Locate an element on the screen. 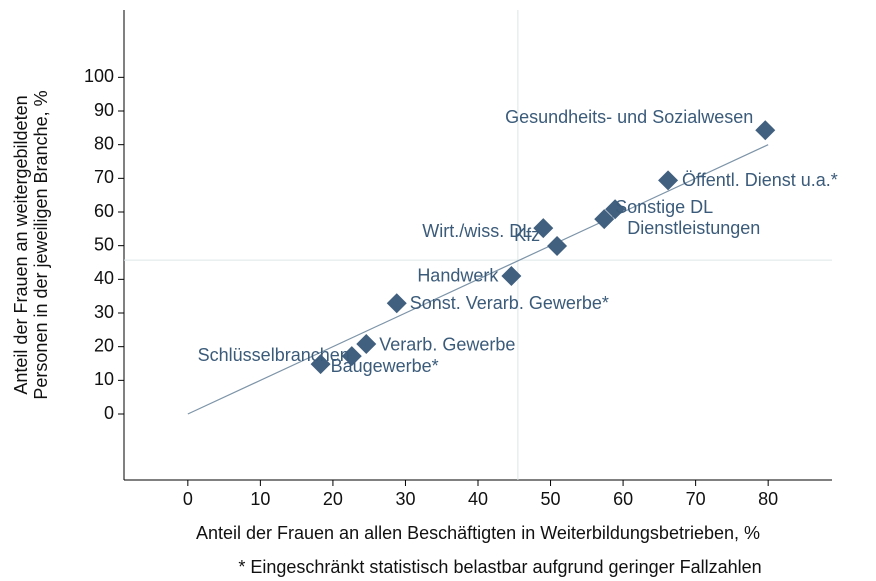  x-tick-label: 80 is located at coordinates (768, 499).